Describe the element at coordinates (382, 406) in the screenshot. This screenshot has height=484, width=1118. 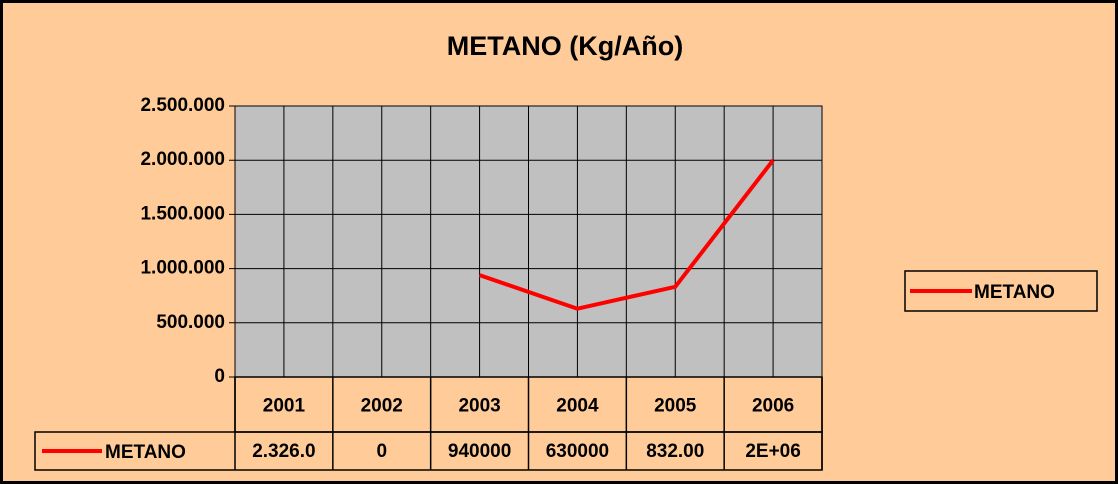
I see `x-tick-label: 2002` at that location.